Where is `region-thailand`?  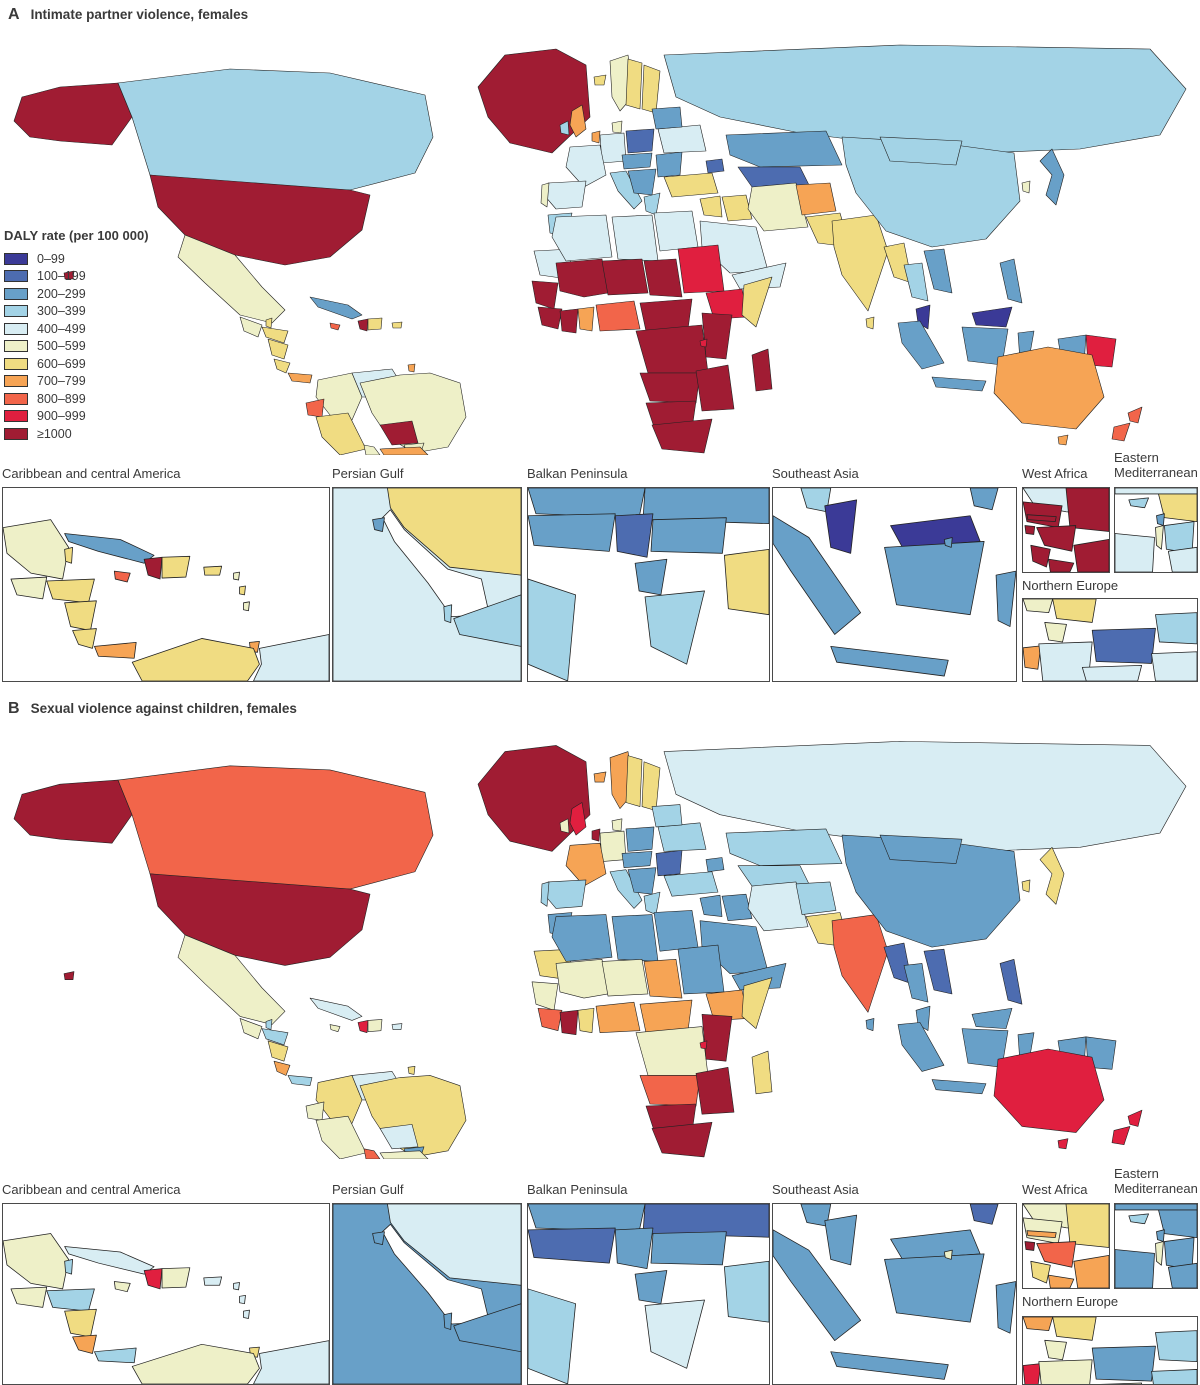
region-thailand is located at coordinates (916, 282).